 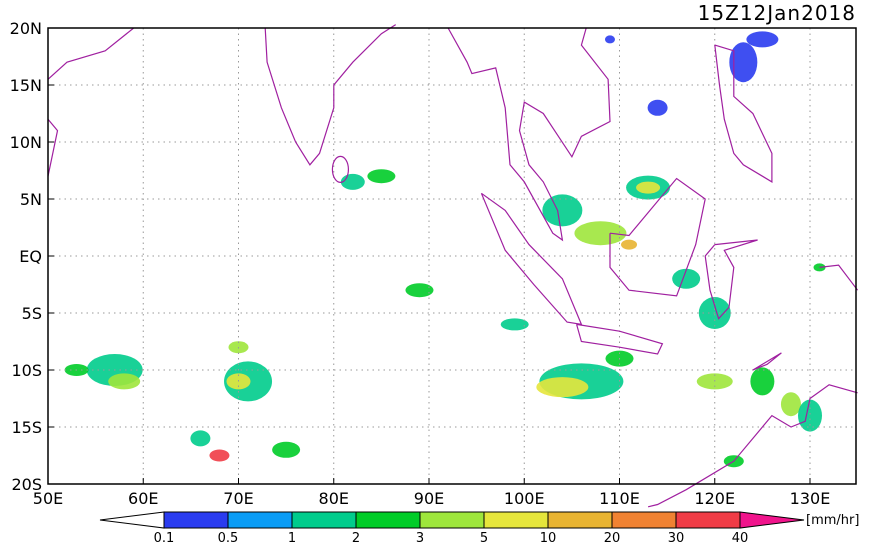 What do you see at coordinates (31, 199) in the screenshot?
I see `lat-label: 5N` at bounding box center [31, 199].